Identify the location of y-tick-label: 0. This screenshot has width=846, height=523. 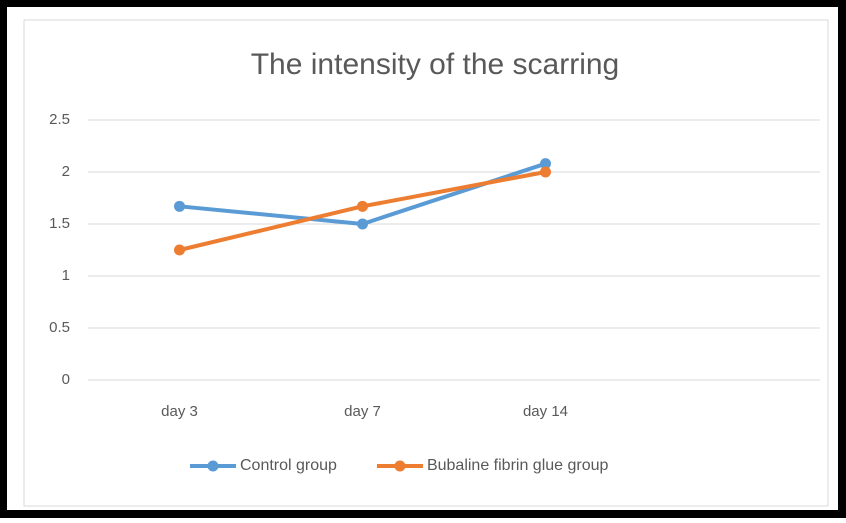
(66, 379).